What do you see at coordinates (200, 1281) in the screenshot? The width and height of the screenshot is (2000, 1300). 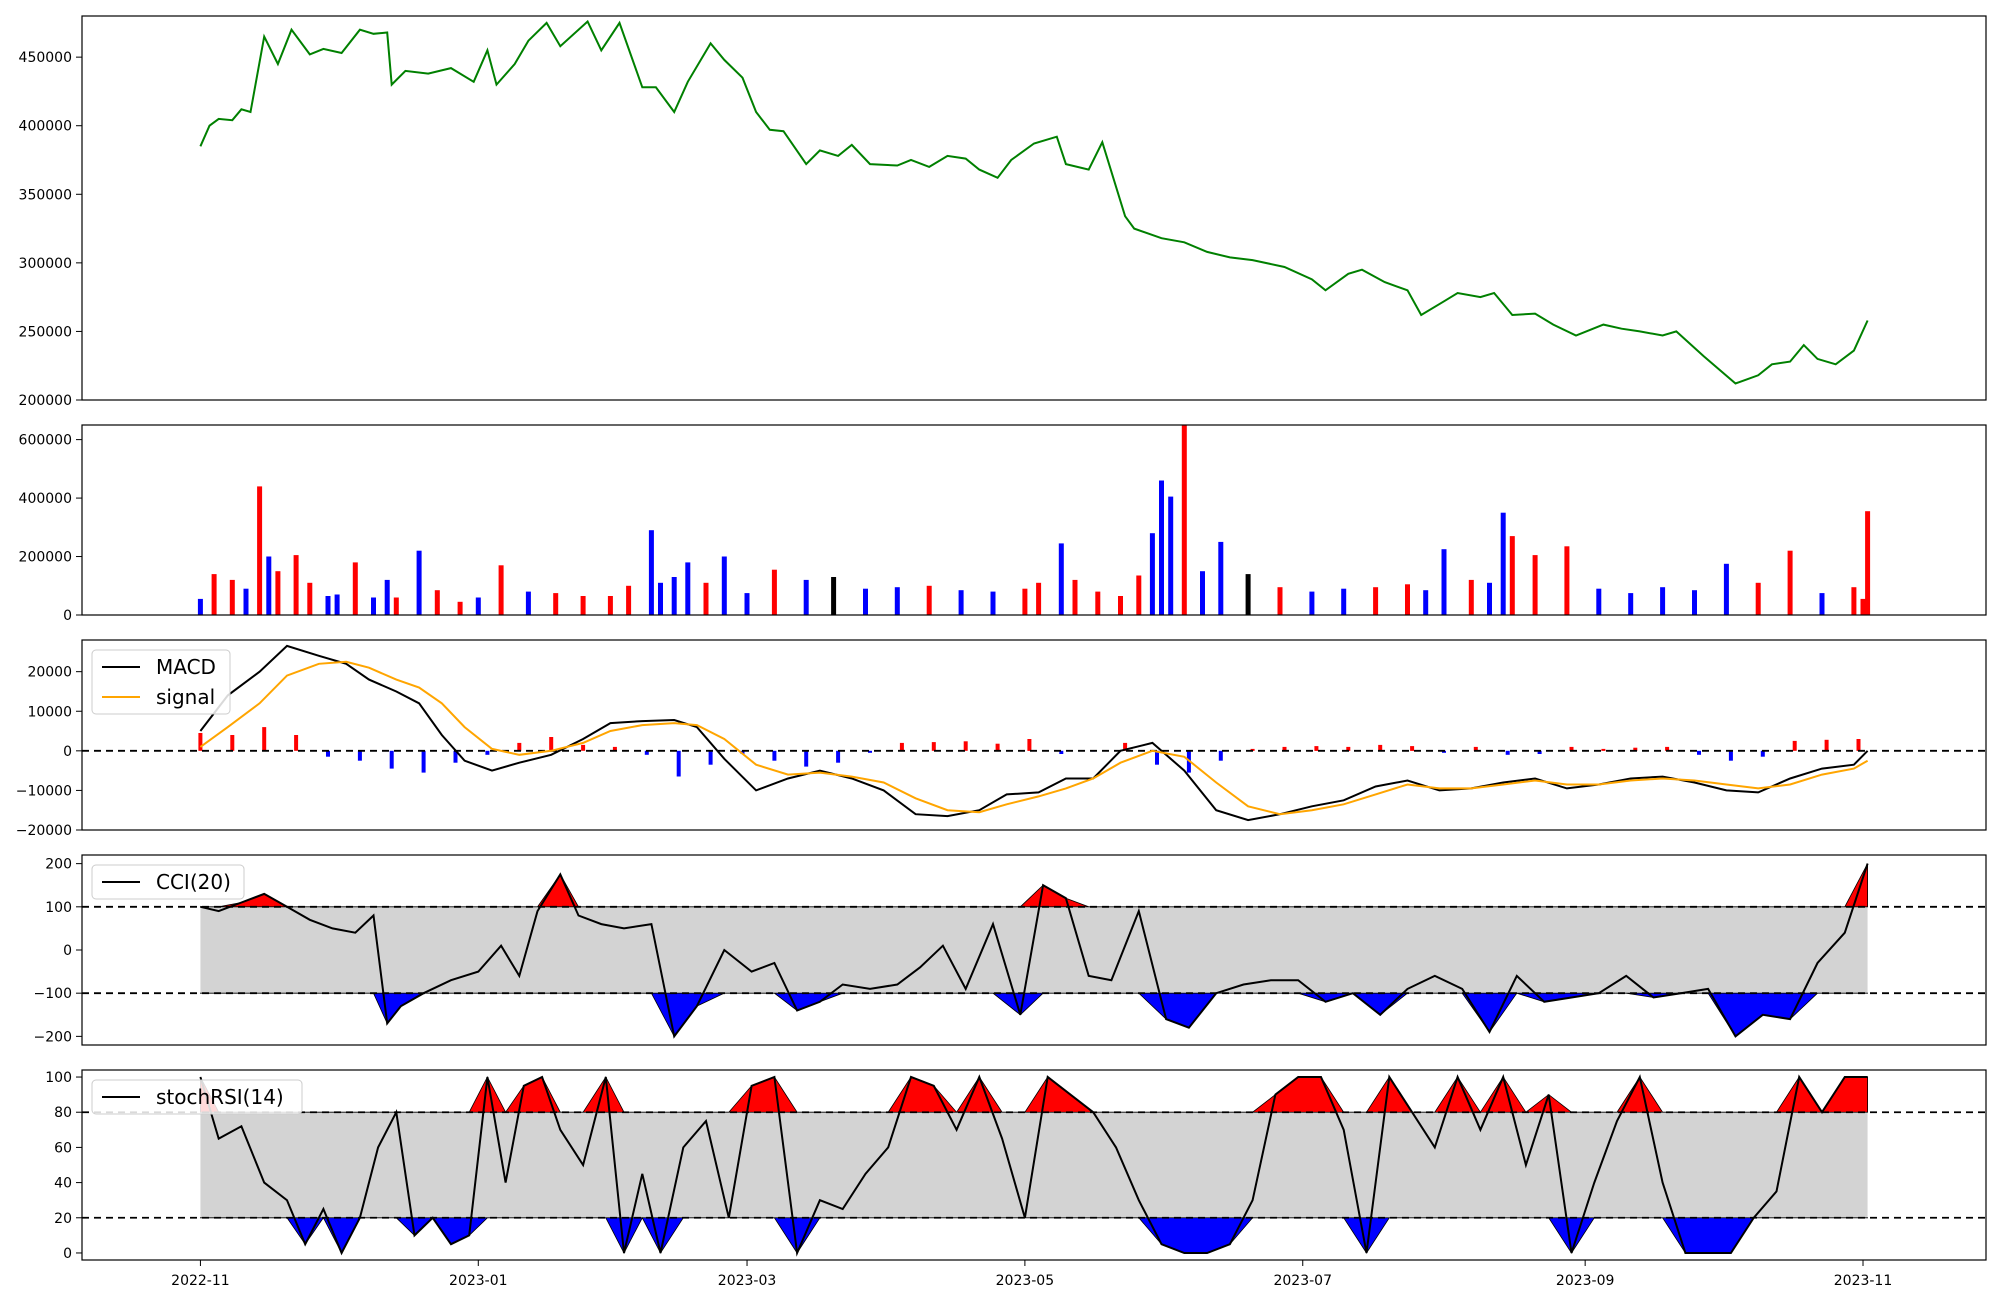 I see `x-tick-label: 2022-11` at bounding box center [200, 1281].